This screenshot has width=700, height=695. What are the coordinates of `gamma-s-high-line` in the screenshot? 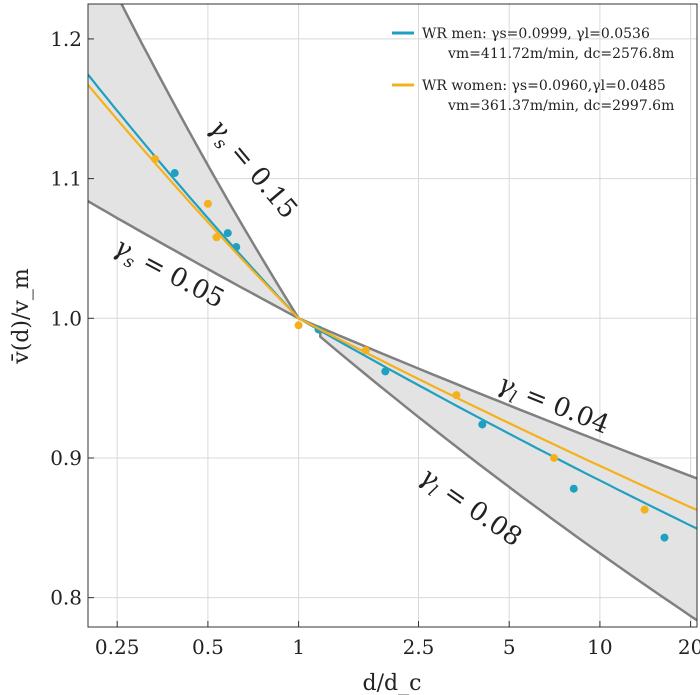 It's located at (210, 161).